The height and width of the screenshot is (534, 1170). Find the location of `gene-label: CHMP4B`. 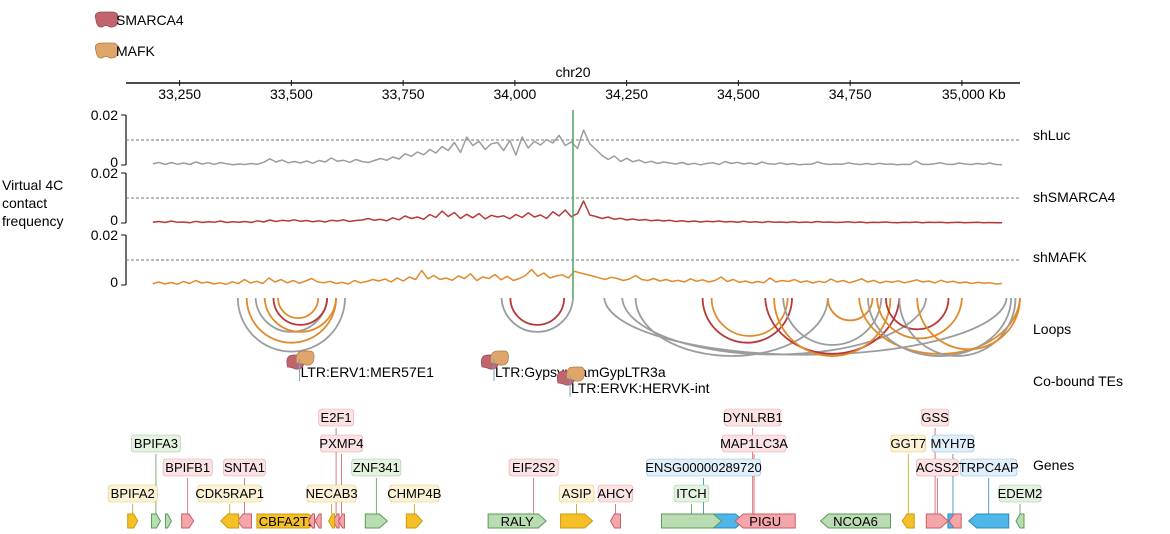

gene-label: CHMP4B is located at coordinates (414, 493).